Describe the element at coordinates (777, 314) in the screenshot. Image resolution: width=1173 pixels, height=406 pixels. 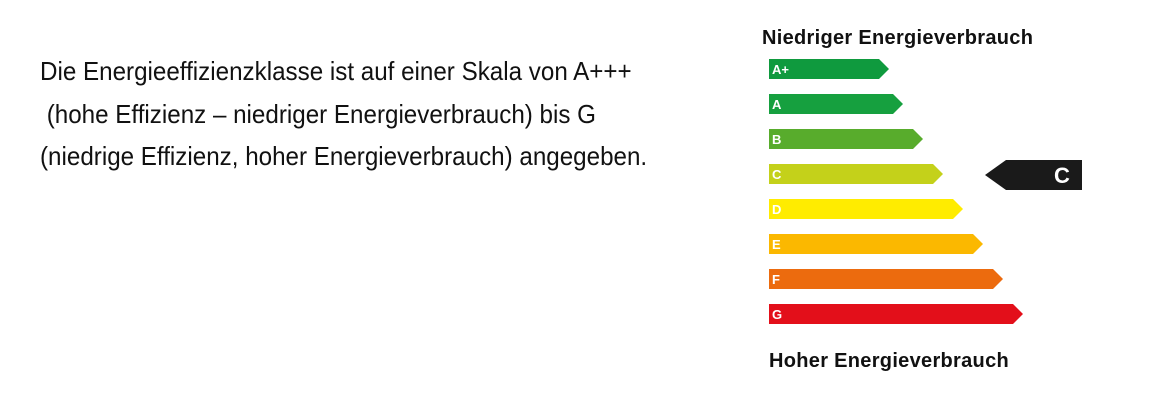
I see `energy-class-label: G` at that location.